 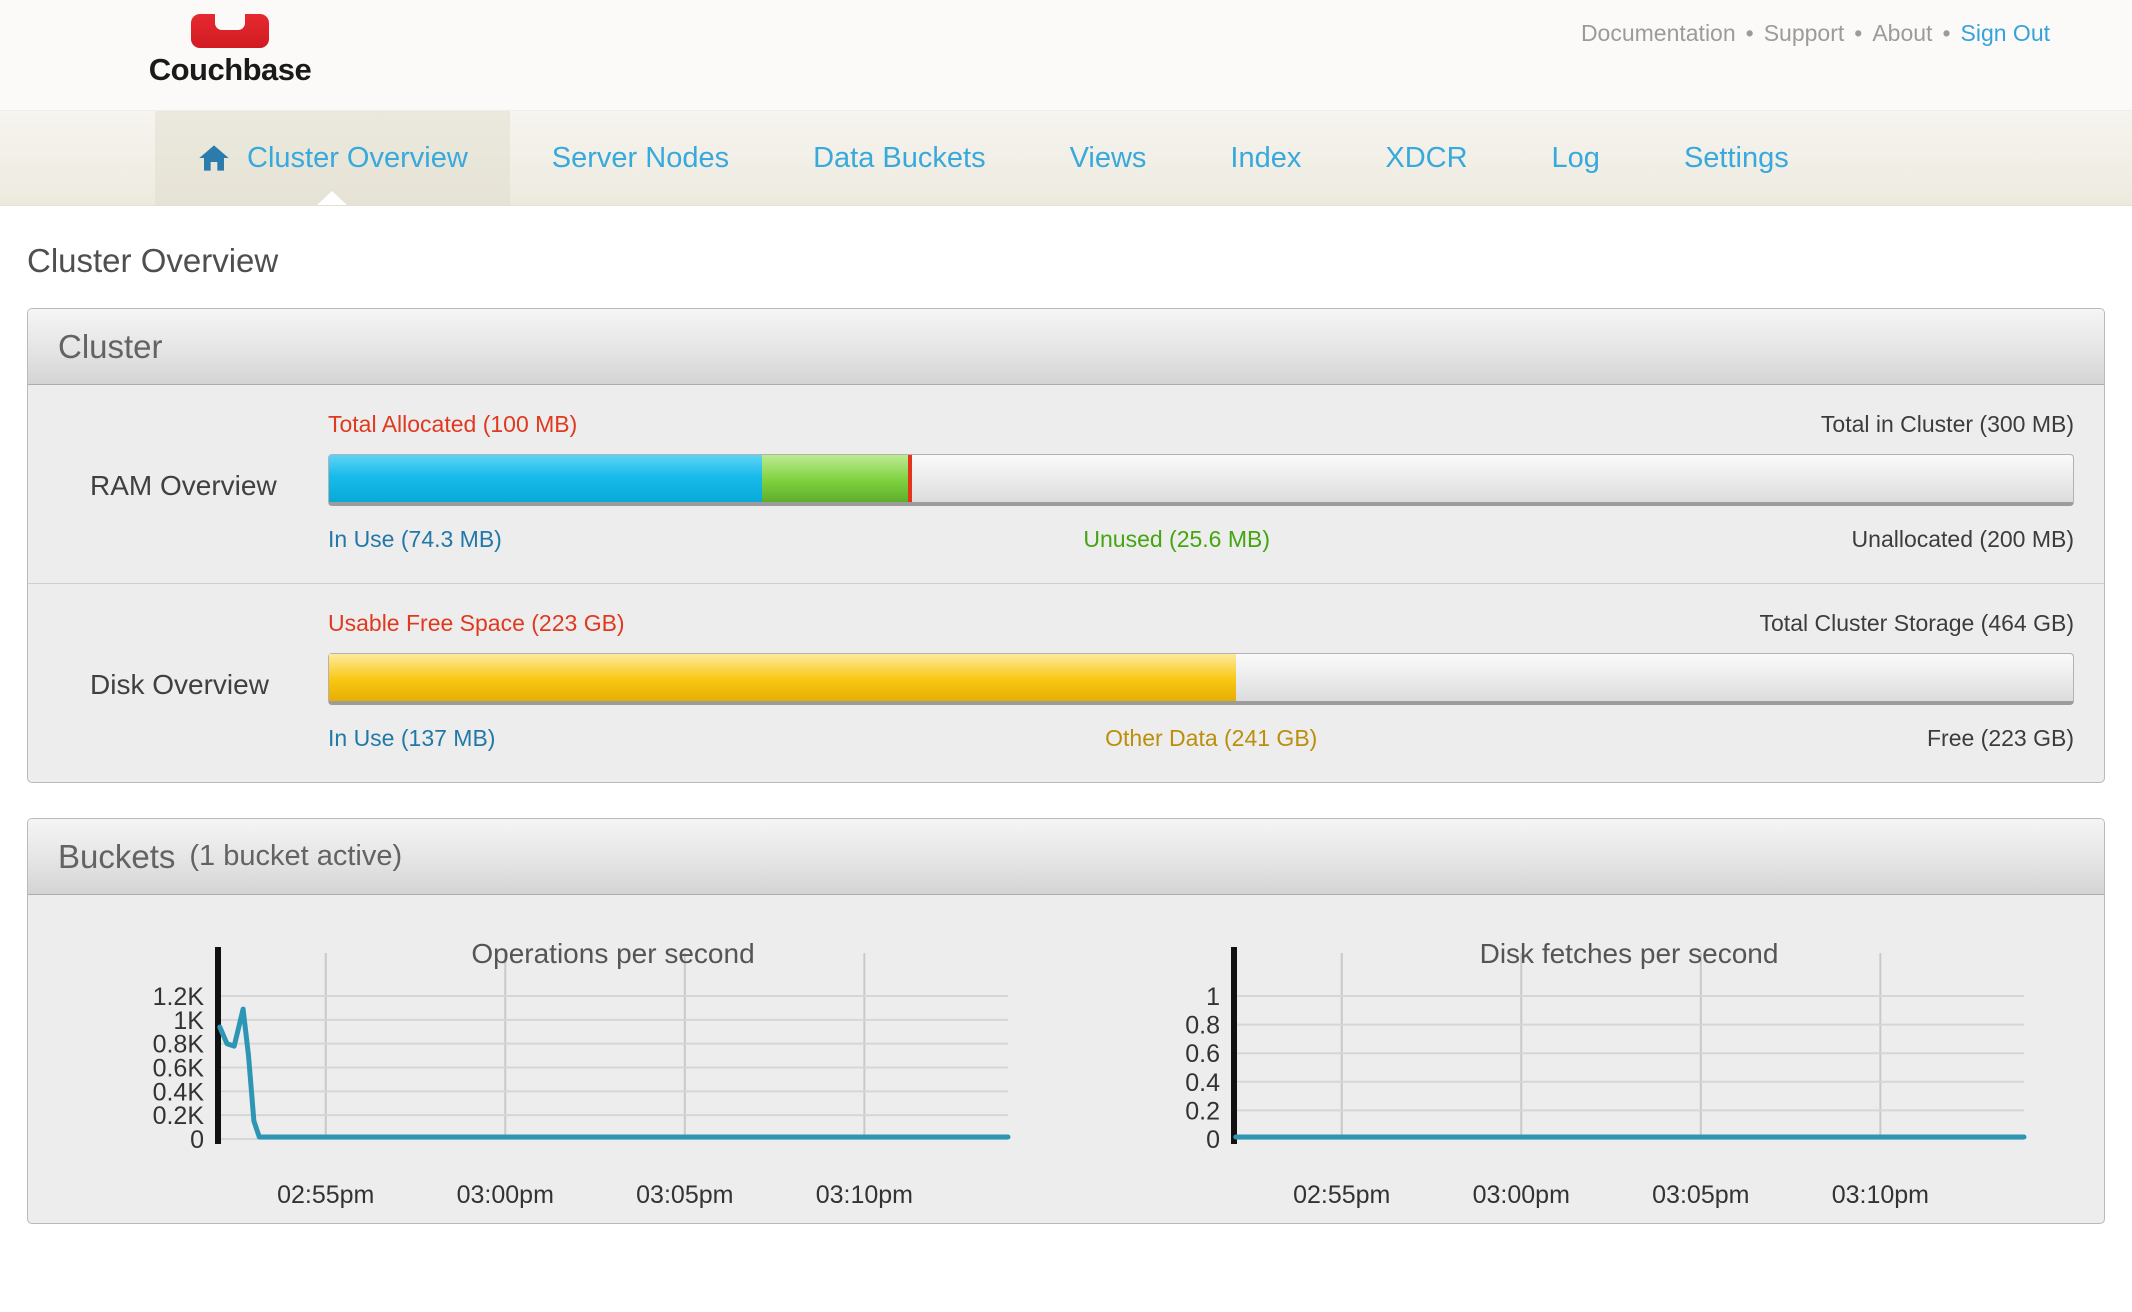 What do you see at coordinates (1202, 1083) in the screenshot?
I see `svg-text: 0.4` at bounding box center [1202, 1083].